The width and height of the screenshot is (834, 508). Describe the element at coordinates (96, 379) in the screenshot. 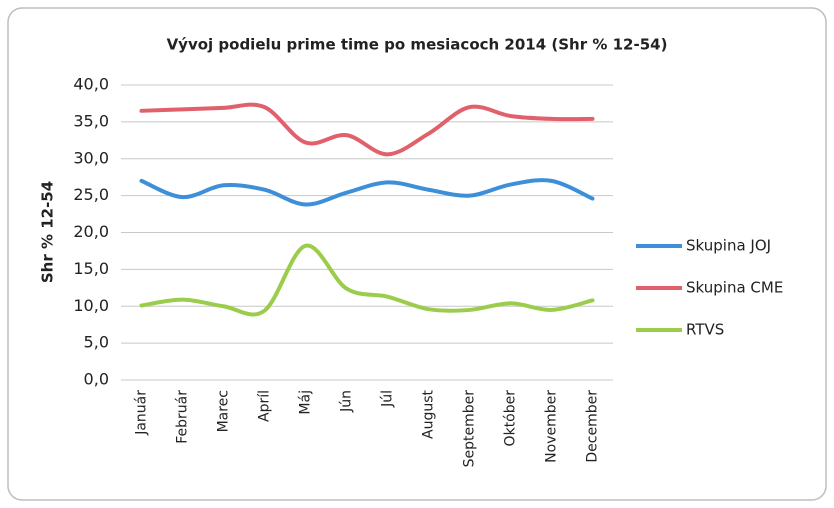

I see `y-tick-label: 0,0` at that location.